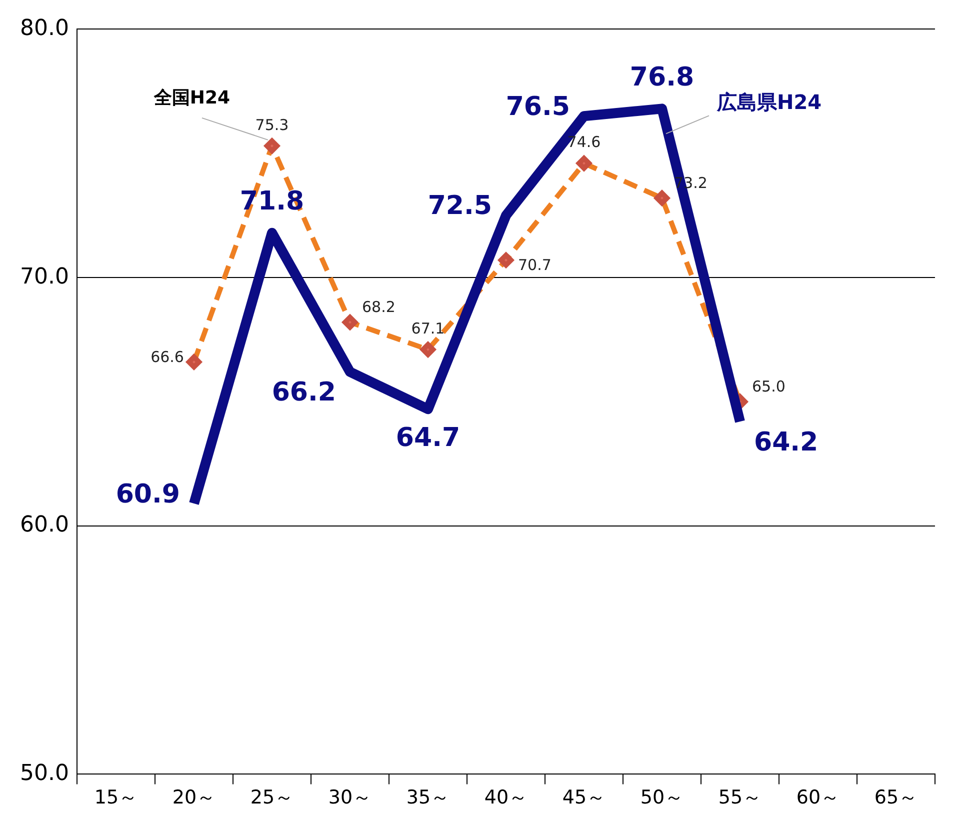 The width and height of the screenshot is (953, 825). I want to click on y-tick-label: 50.0, so click(44, 773).